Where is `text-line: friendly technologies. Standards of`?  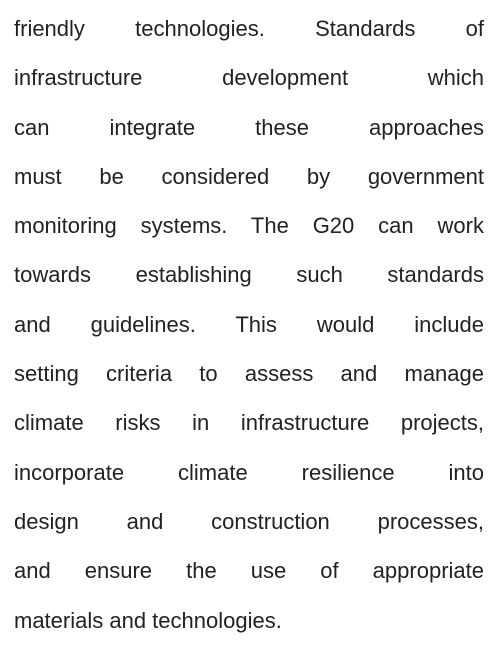 text-line: friendly technologies. Standards of is located at coordinates (249, 28).